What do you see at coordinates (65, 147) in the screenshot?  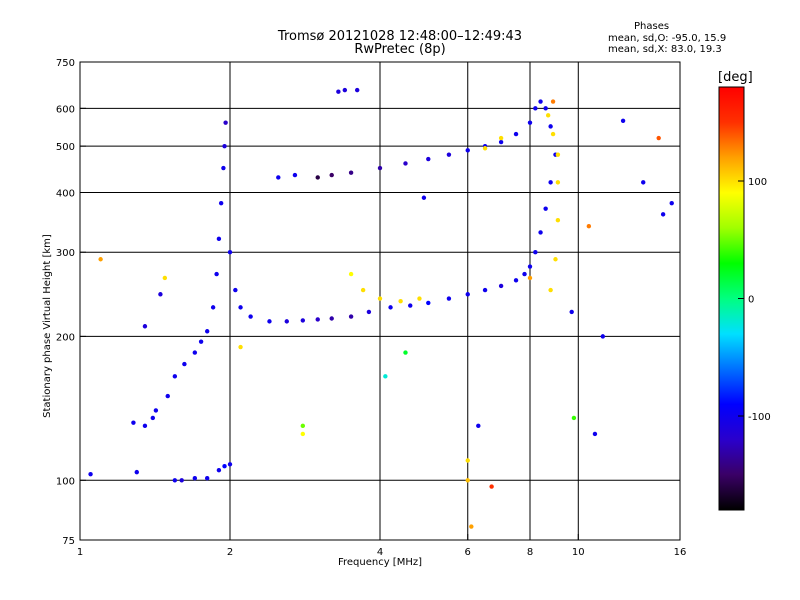 I see `y-tick-label: 500` at bounding box center [65, 147].